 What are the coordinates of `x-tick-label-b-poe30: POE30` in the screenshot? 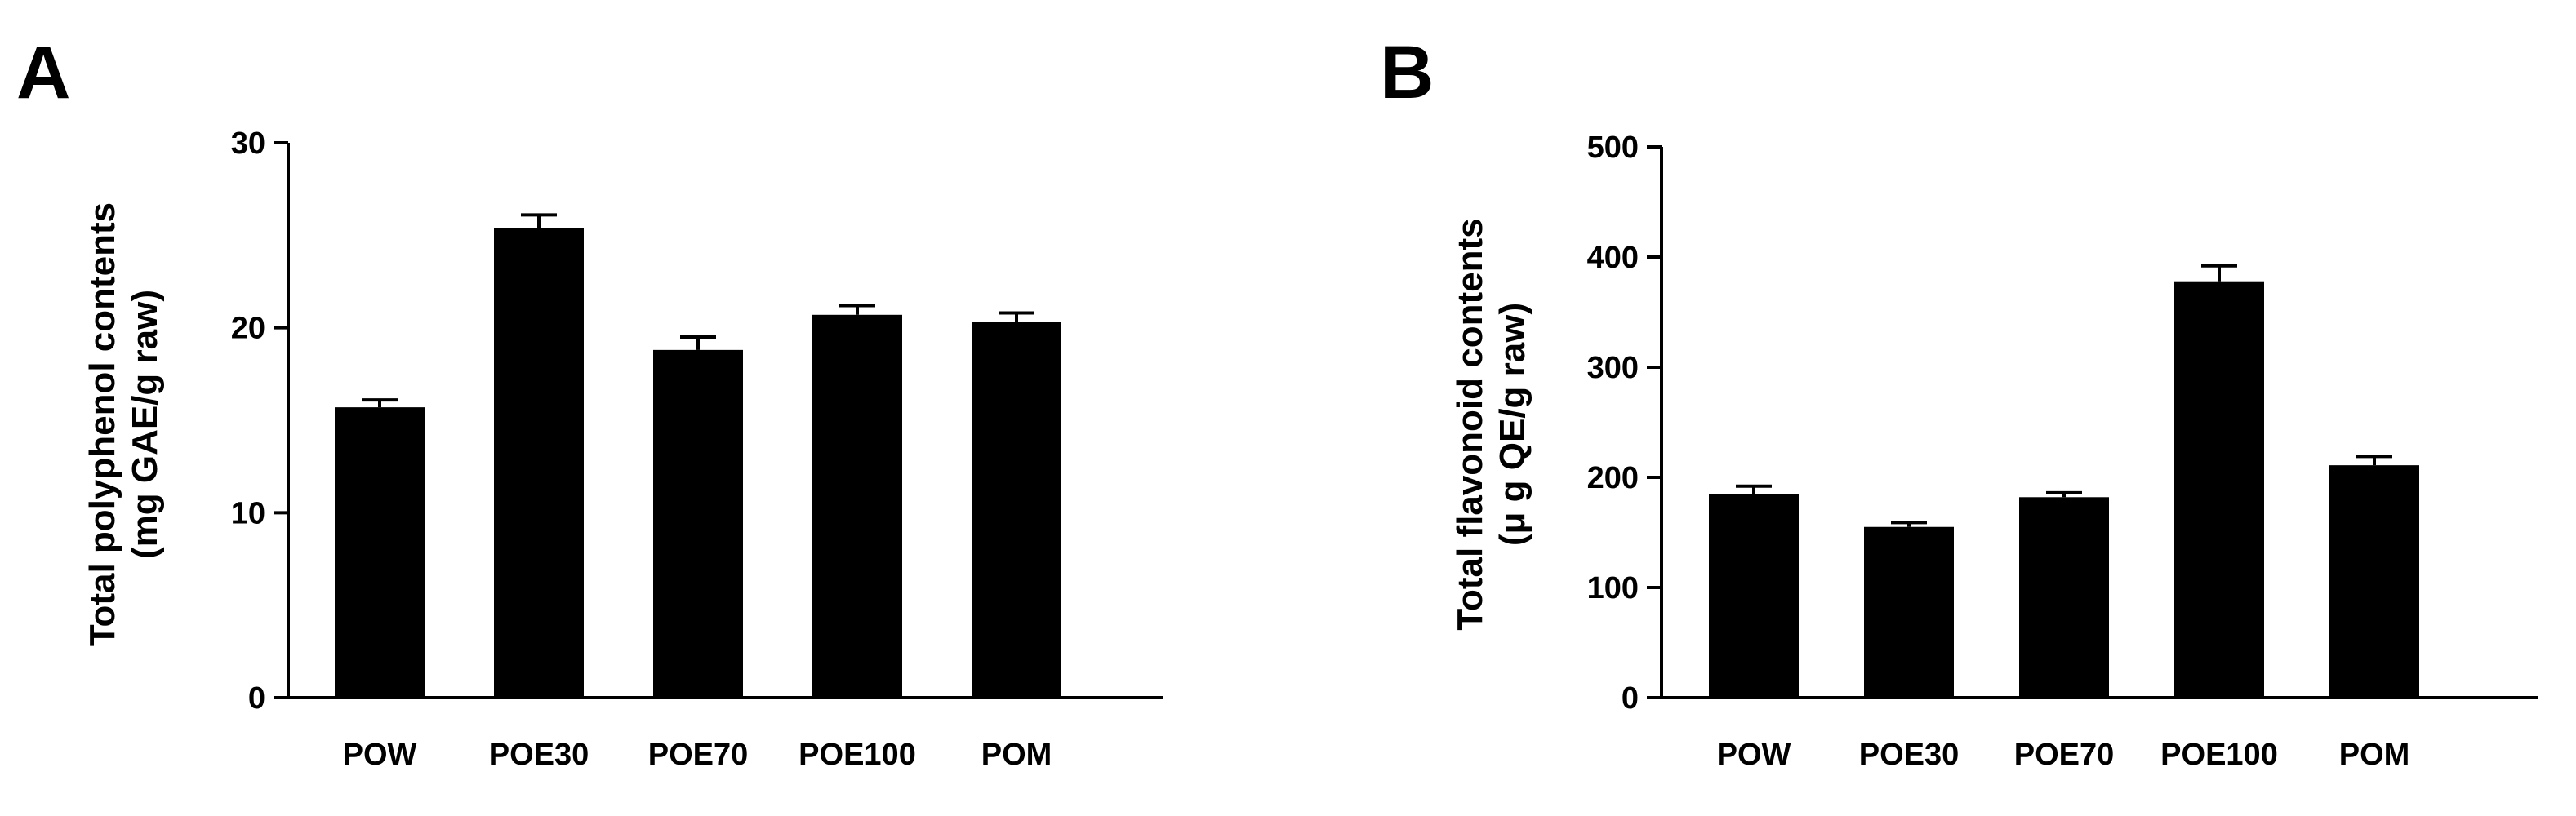 It's located at (1910, 755).